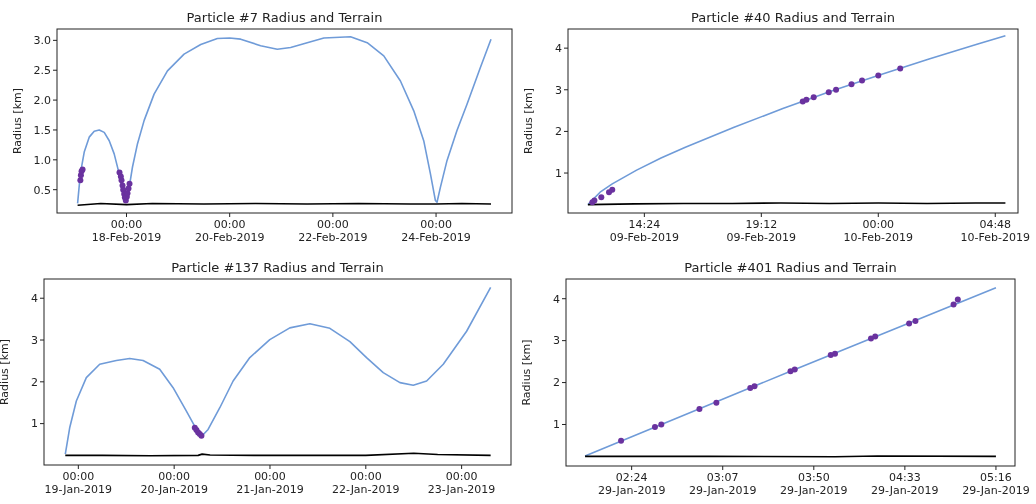 The height and width of the screenshot is (504, 1036). Describe the element at coordinates (284, 17) in the screenshot. I see `chart-title: Particle #7 Radius and Terrain` at that location.